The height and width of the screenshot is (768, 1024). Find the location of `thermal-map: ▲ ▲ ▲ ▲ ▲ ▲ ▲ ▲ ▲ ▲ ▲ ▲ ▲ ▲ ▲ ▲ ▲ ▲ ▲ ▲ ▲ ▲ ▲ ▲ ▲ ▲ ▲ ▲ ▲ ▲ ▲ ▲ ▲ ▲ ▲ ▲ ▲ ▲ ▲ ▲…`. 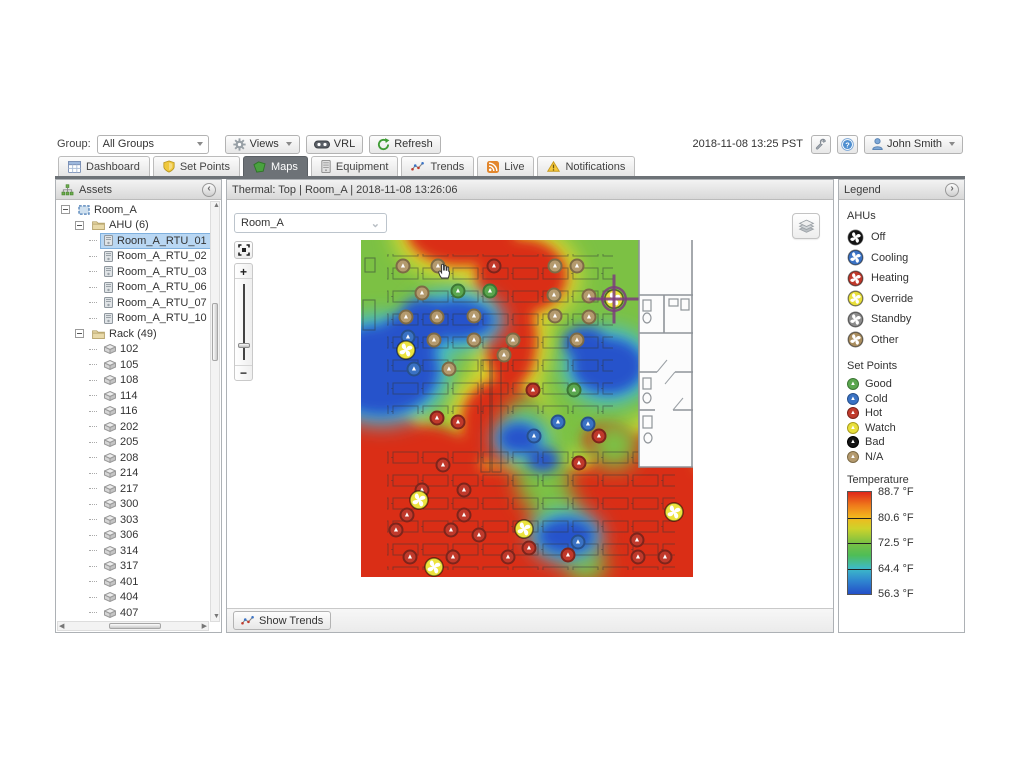

thermal-map: ▲ ▲ ▲ ▲ ▲ ▲ ▲ ▲ ▲ ▲ ▲ ▲ ▲ ▲ ▲ ▲ ▲ ▲ ▲ ▲ ▲ ▲ ▲ ▲ ▲ ▲ ▲ ▲ ▲ ▲ ▲ ▲ ▲ ▲ ▲ ▲ ▲ ▲ ▲ ▲… is located at coordinates (527, 408).